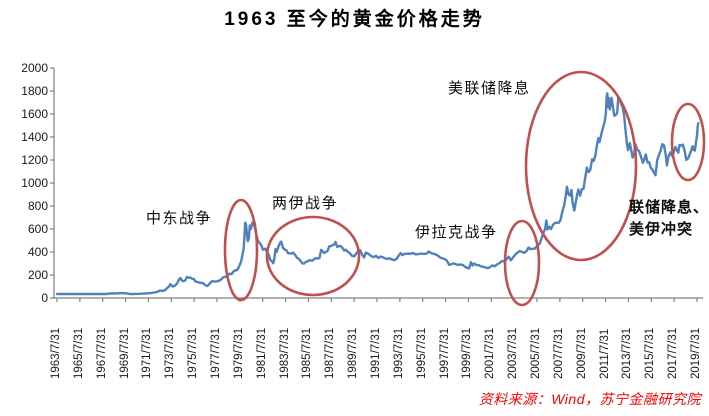 Image resolution: width=709 pixels, height=416 pixels. What do you see at coordinates (261, 353) in the screenshot?
I see `x-axis-label: 1981/7/31` at bounding box center [261, 353].